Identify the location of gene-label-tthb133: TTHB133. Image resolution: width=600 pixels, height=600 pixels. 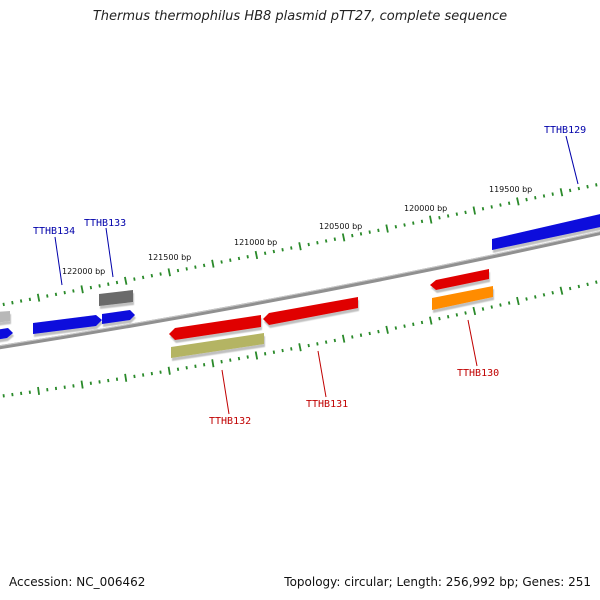
(105, 223).